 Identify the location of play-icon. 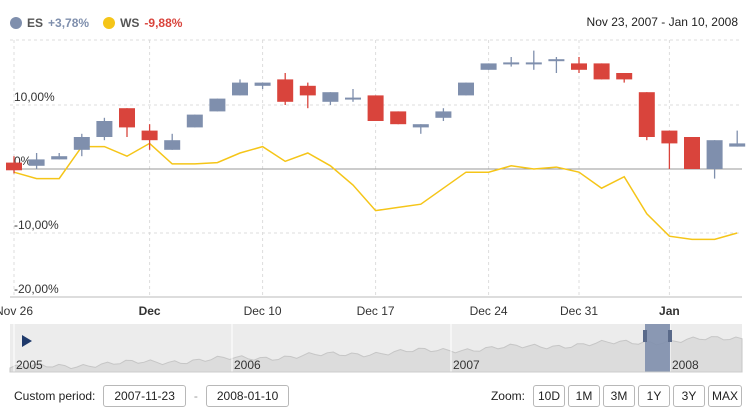
(27, 341).